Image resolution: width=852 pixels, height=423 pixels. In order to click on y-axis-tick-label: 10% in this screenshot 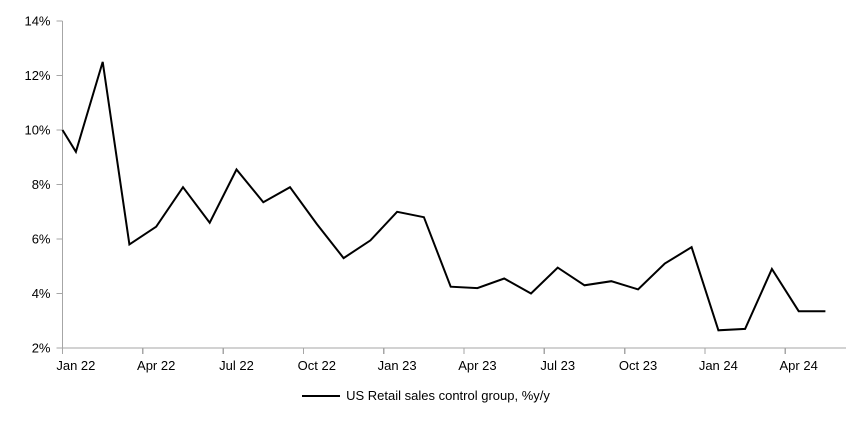, I will do `click(37, 130)`.